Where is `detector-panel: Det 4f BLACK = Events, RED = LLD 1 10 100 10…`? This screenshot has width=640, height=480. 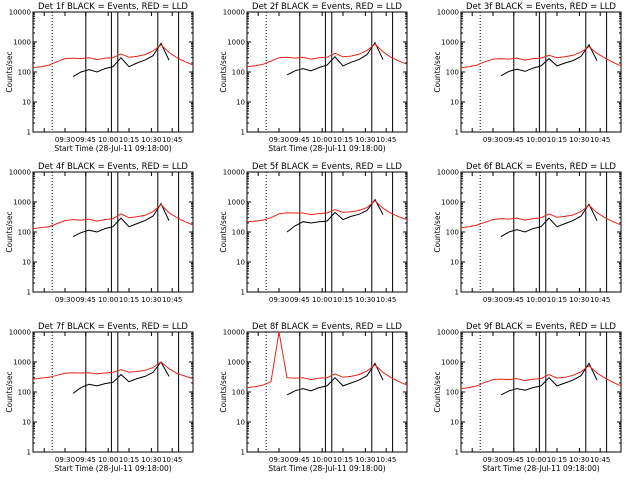
detector-panel: Det 4f BLACK = Events, RED = LLD 1 10 100 10… is located at coordinates (99, 233).